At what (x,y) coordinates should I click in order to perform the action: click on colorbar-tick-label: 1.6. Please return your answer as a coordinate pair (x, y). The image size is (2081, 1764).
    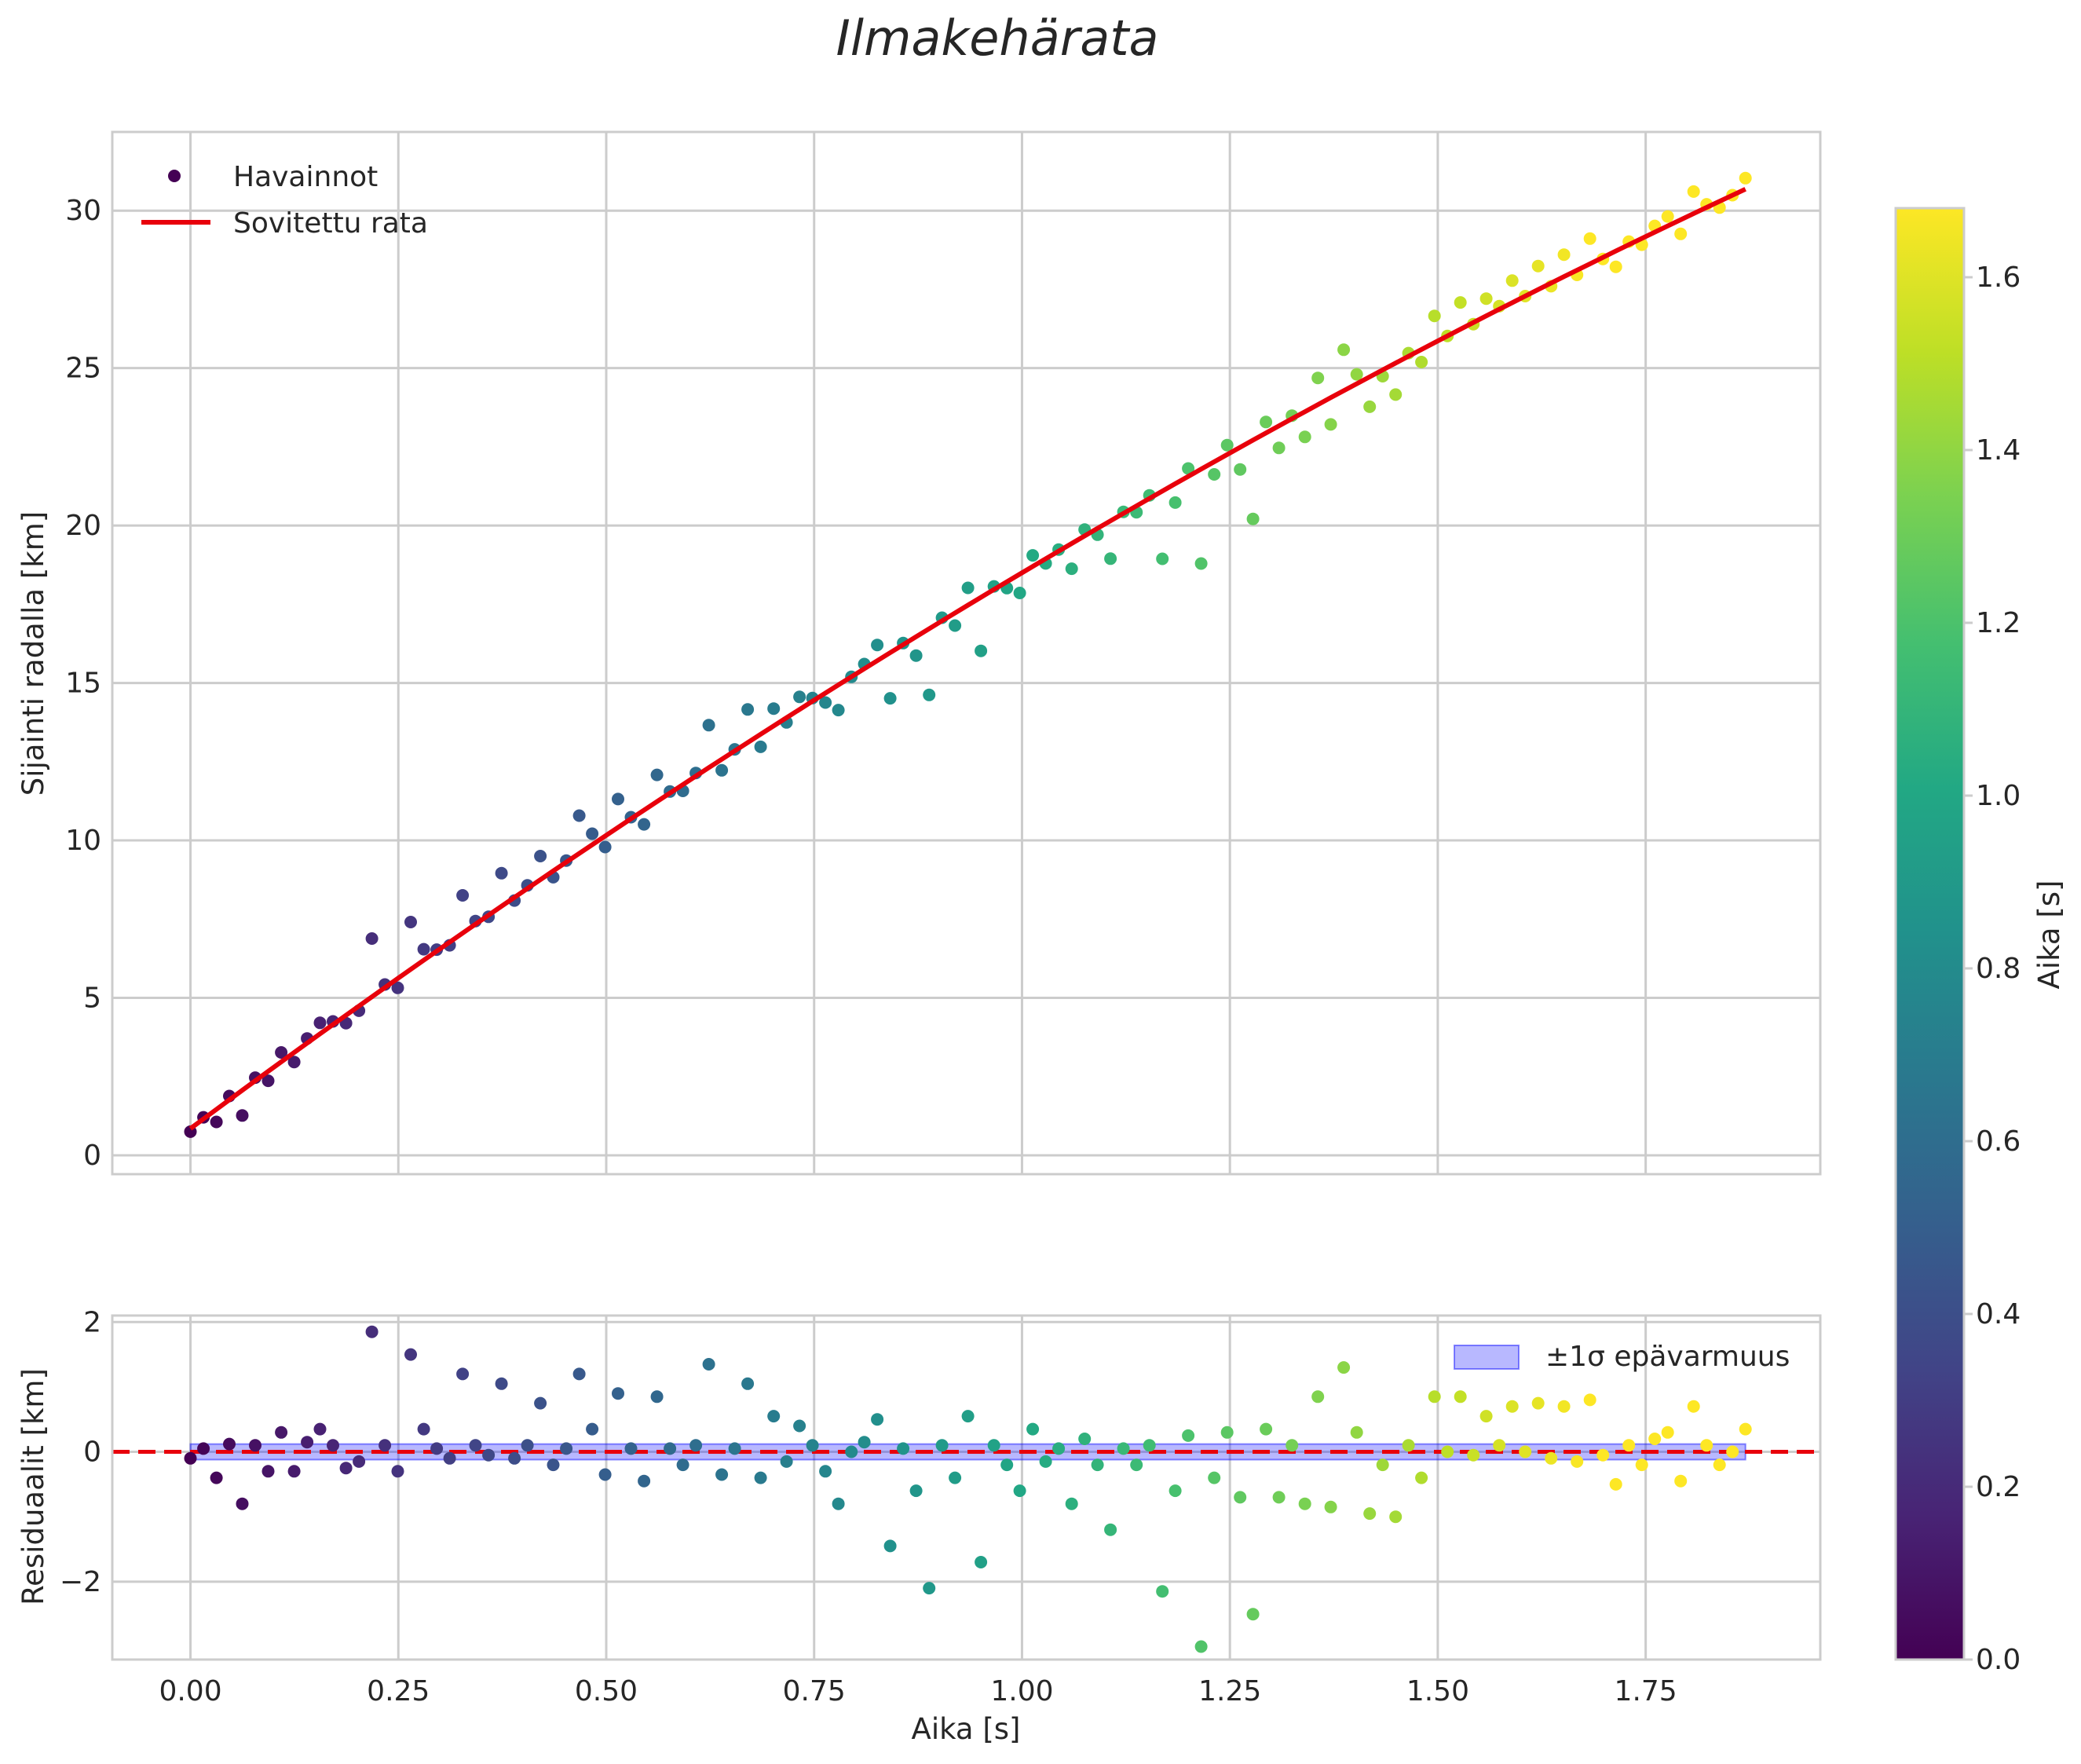
    Looking at the image, I should click on (1998, 278).